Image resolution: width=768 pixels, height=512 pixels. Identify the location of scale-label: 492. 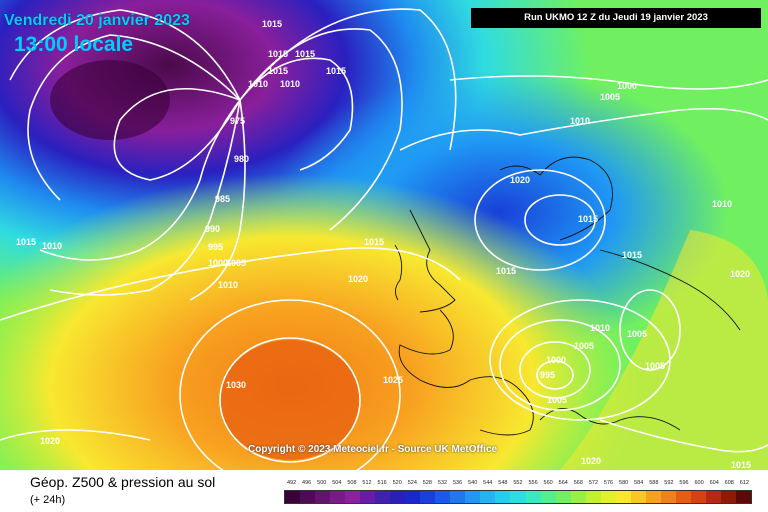
(291, 483).